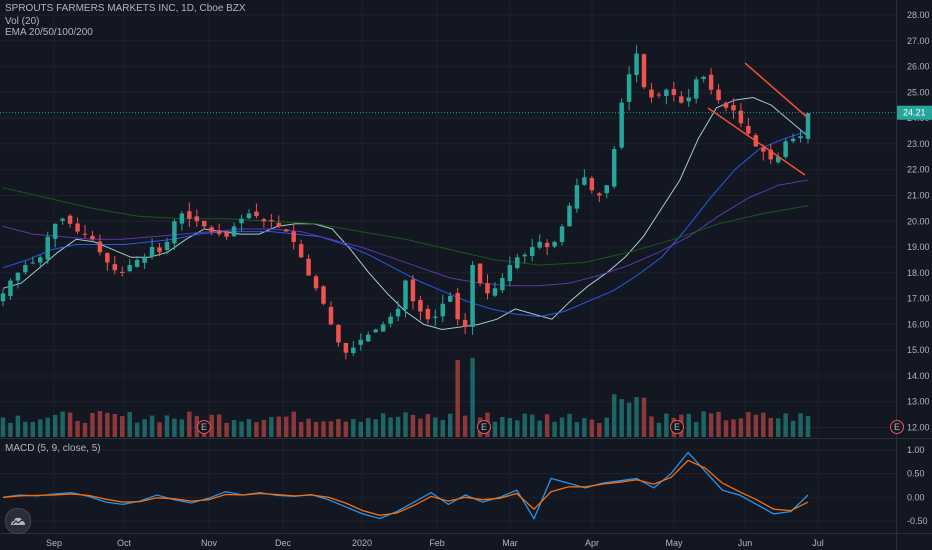 The image size is (932, 550). I want to click on macd-indicator-label: MACD (5, 9, close, 5), so click(53, 448).